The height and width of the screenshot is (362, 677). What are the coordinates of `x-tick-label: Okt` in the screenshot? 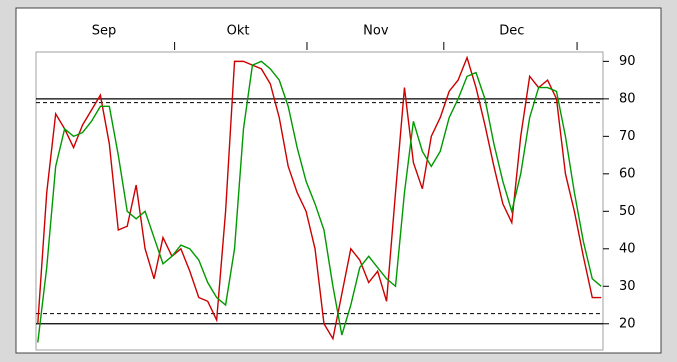 It's located at (238, 31).